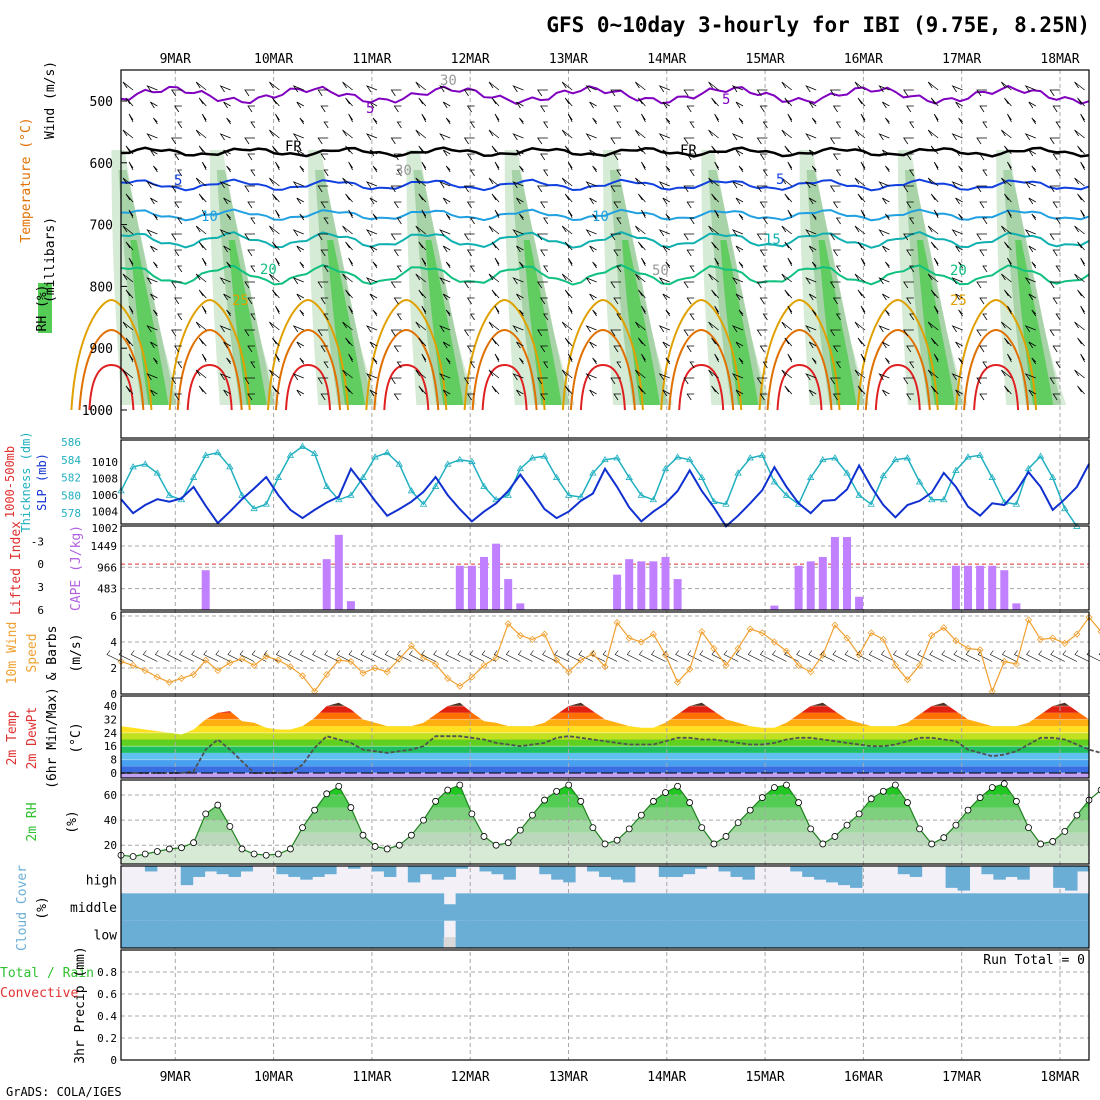  I want to click on cape-bar, so click(834, 573).